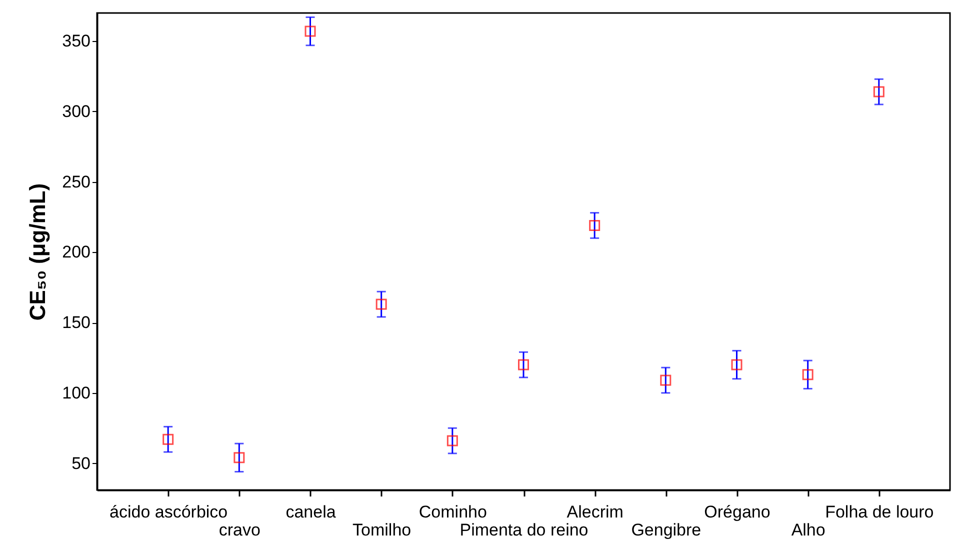 This screenshot has height=555, width=958. I want to click on x-tick-label: Folha de louro, so click(879, 512).